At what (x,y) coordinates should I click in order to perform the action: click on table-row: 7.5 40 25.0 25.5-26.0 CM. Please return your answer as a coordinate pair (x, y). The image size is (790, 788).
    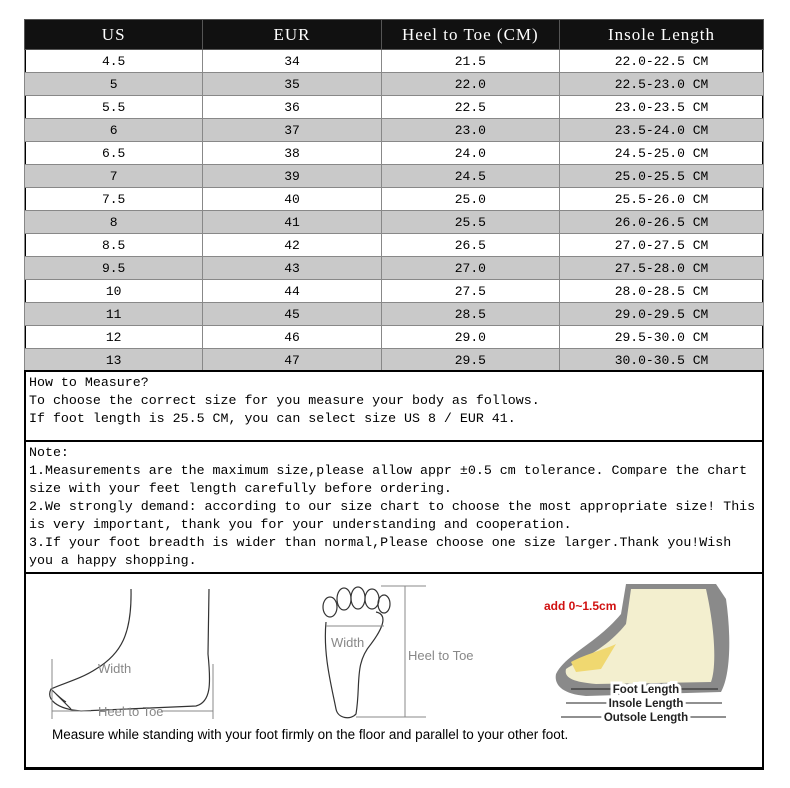
    Looking at the image, I should click on (393, 199).